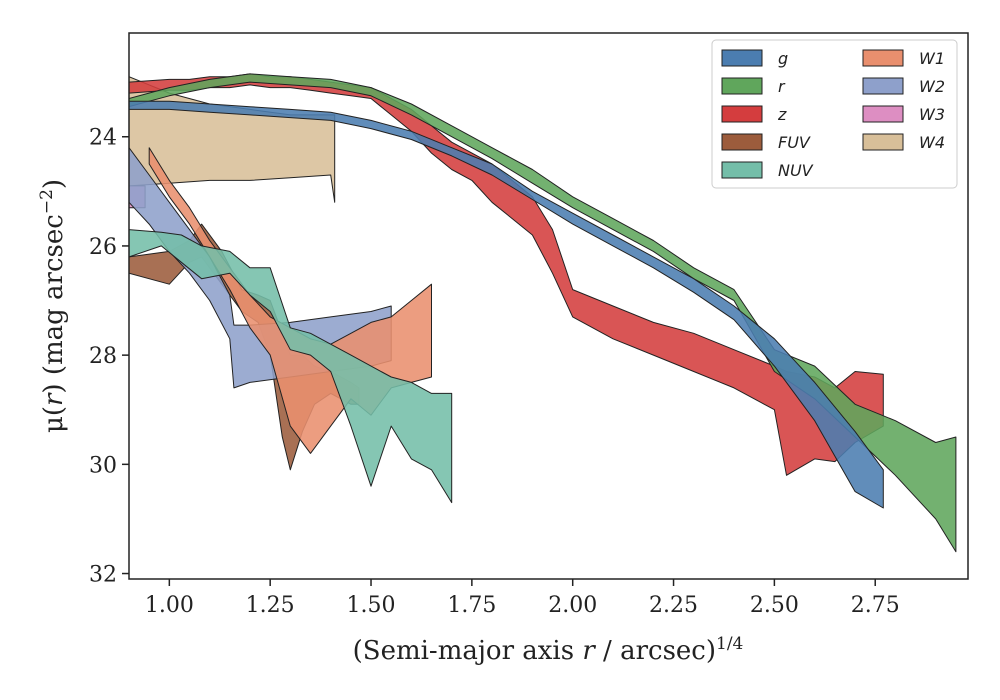  What do you see at coordinates (742, 114) in the screenshot?
I see `legend-swatch-z` at bounding box center [742, 114].